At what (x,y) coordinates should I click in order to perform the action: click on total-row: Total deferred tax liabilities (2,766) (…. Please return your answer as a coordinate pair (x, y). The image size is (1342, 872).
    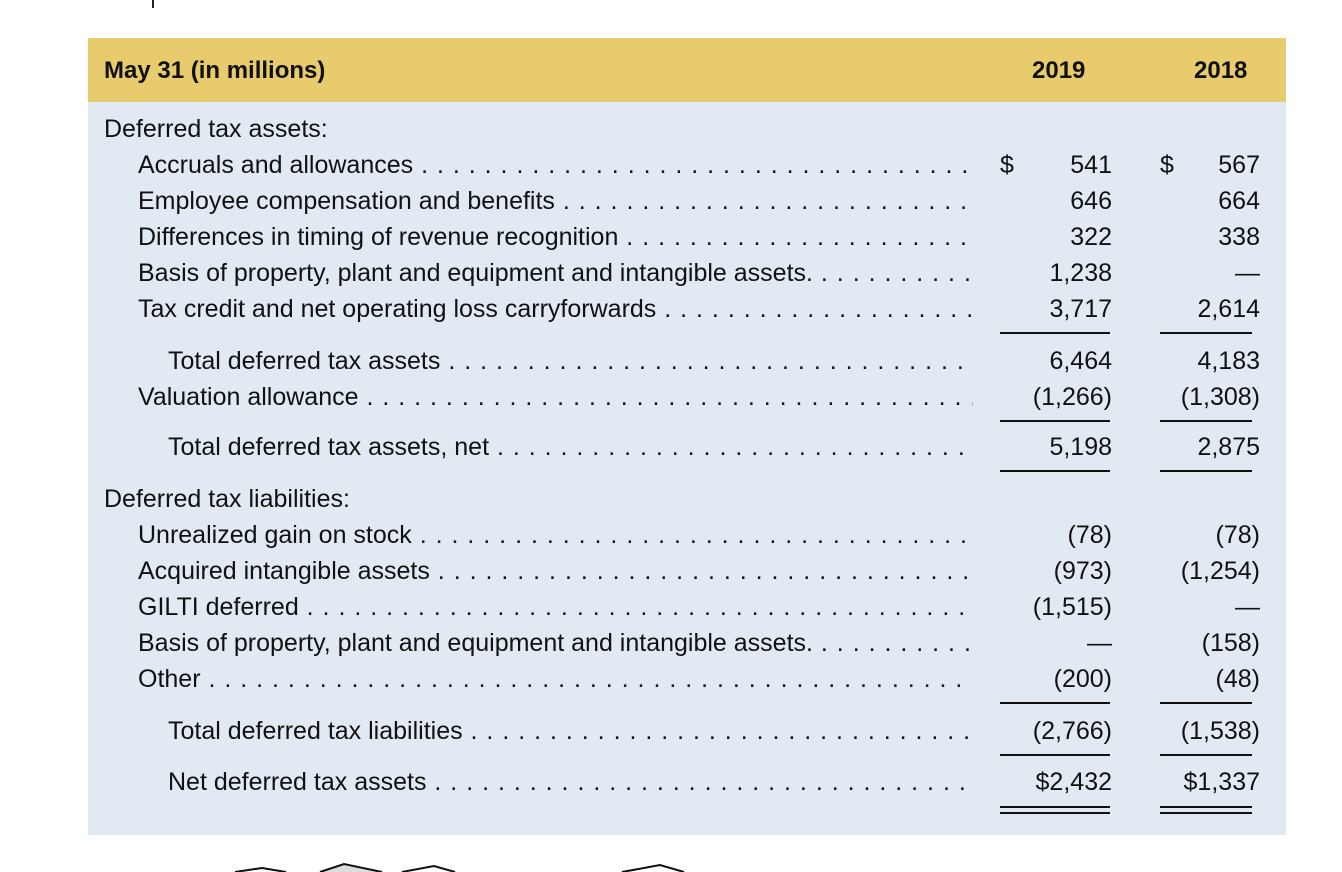
    Looking at the image, I should click on (687, 732).